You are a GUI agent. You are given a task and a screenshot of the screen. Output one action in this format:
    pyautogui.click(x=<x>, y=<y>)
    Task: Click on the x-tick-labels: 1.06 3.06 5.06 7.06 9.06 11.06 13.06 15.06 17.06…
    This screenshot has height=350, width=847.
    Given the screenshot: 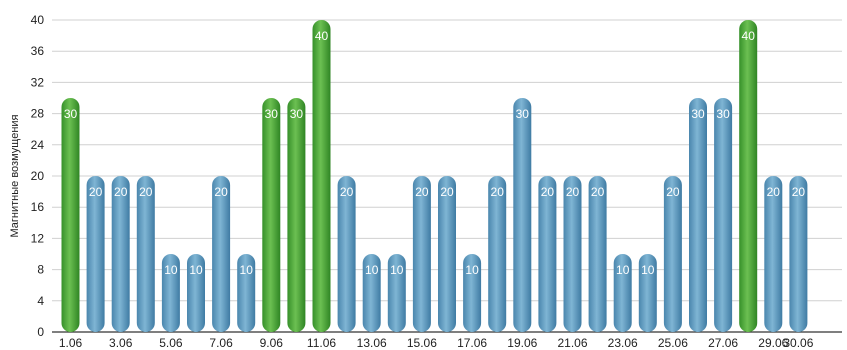 What is the action you would take?
    pyautogui.click(x=436, y=343)
    